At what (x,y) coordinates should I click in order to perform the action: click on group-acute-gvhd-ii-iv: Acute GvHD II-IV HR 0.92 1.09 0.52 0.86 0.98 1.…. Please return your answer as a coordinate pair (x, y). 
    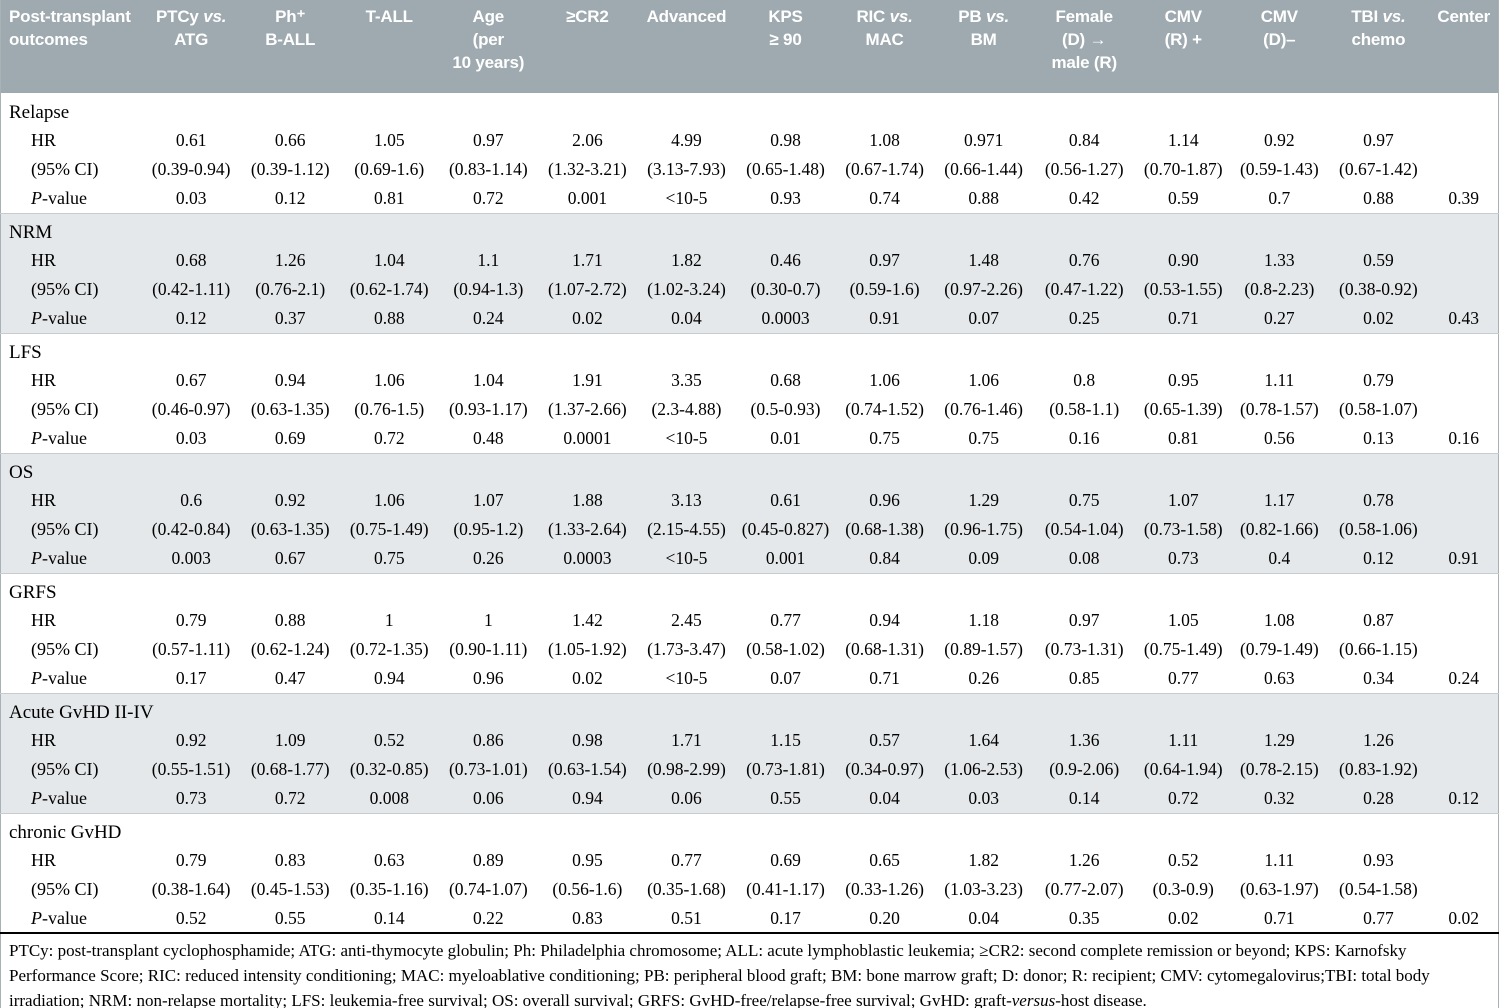
    Looking at the image, I should click on (749, 752).